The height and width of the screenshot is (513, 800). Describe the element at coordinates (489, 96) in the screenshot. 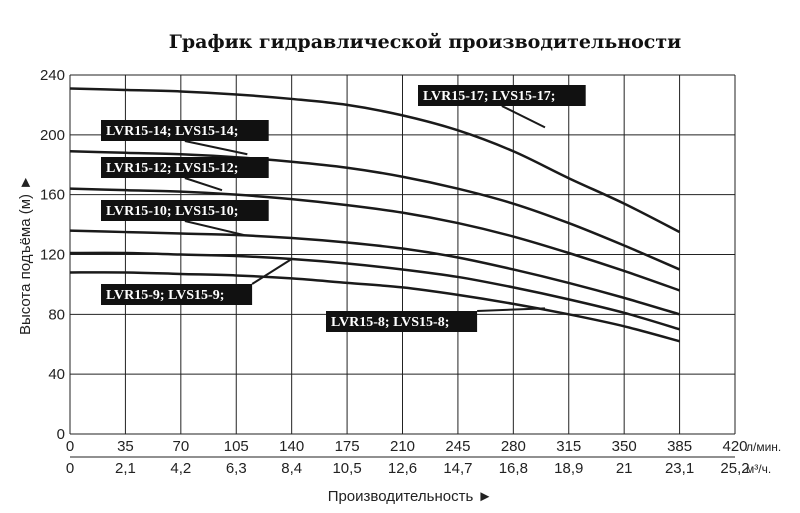

I see `series-label: LVR15-17; LVS15-17;` at that location.